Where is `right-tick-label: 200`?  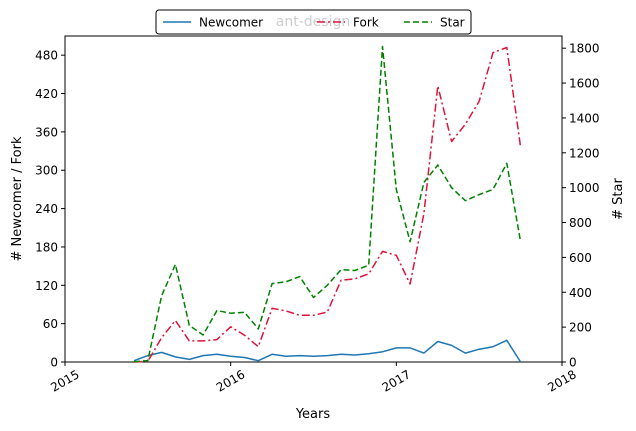
right-tick-label: 200 is located at coordinates (580, 328).